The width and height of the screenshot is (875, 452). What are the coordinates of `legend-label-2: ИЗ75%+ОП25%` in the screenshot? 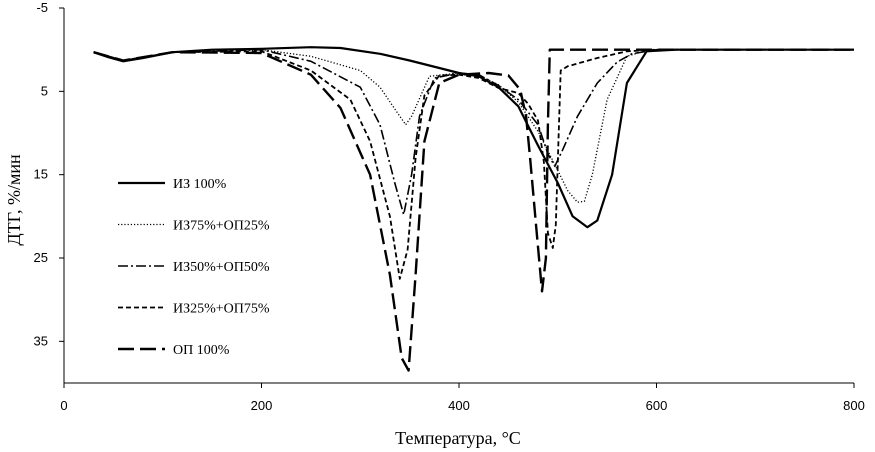 It's located at (221, 226).